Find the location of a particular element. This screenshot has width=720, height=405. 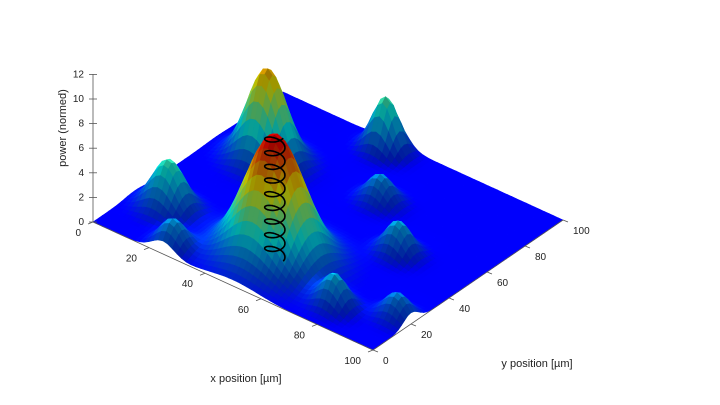

z-tick-label: 4 is located at coordinates (81, 173).